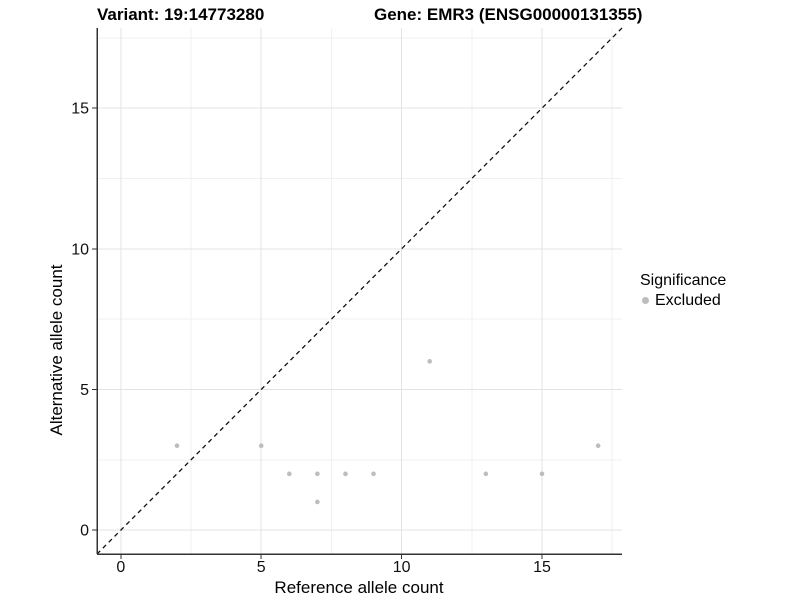  Describe the element at coordinates (120, 567) in the screenshot. I see `x-tick-label: 0` at that location.